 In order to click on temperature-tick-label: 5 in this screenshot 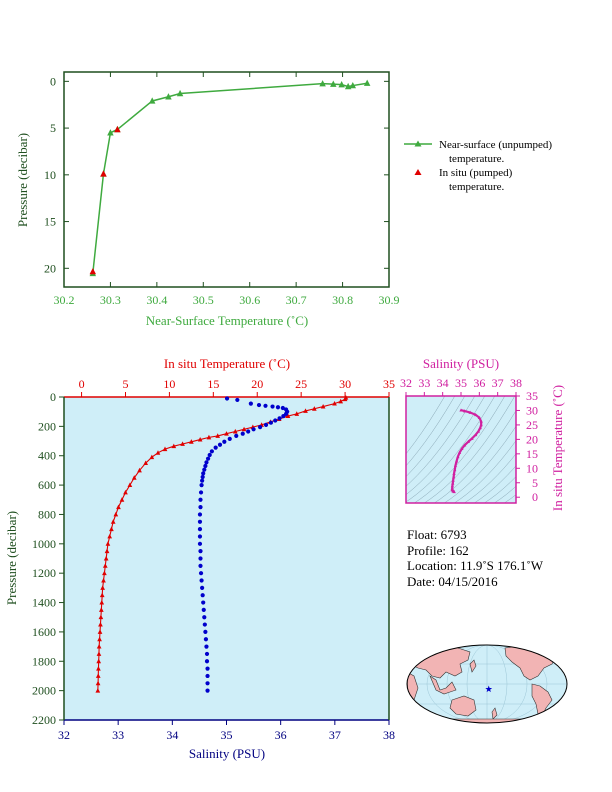, I will do `click(125, 384)`.